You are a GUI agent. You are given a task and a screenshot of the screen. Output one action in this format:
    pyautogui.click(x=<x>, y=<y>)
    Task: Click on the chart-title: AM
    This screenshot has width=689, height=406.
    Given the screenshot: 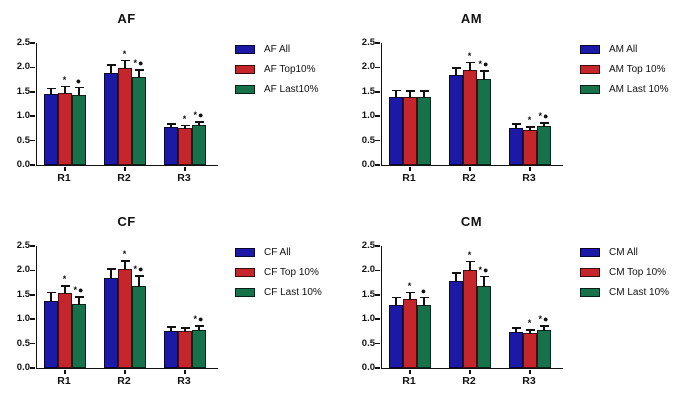 What is the action you would take?
    pyautogui.click(x=471, y=18)
    